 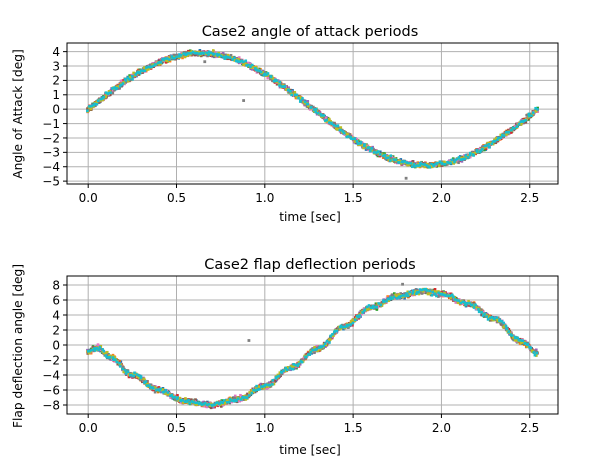 What do you see at coordinates (56, 95) in the screenshot?
I see `y-tick-label: 1` at bounding box center [56, 95].